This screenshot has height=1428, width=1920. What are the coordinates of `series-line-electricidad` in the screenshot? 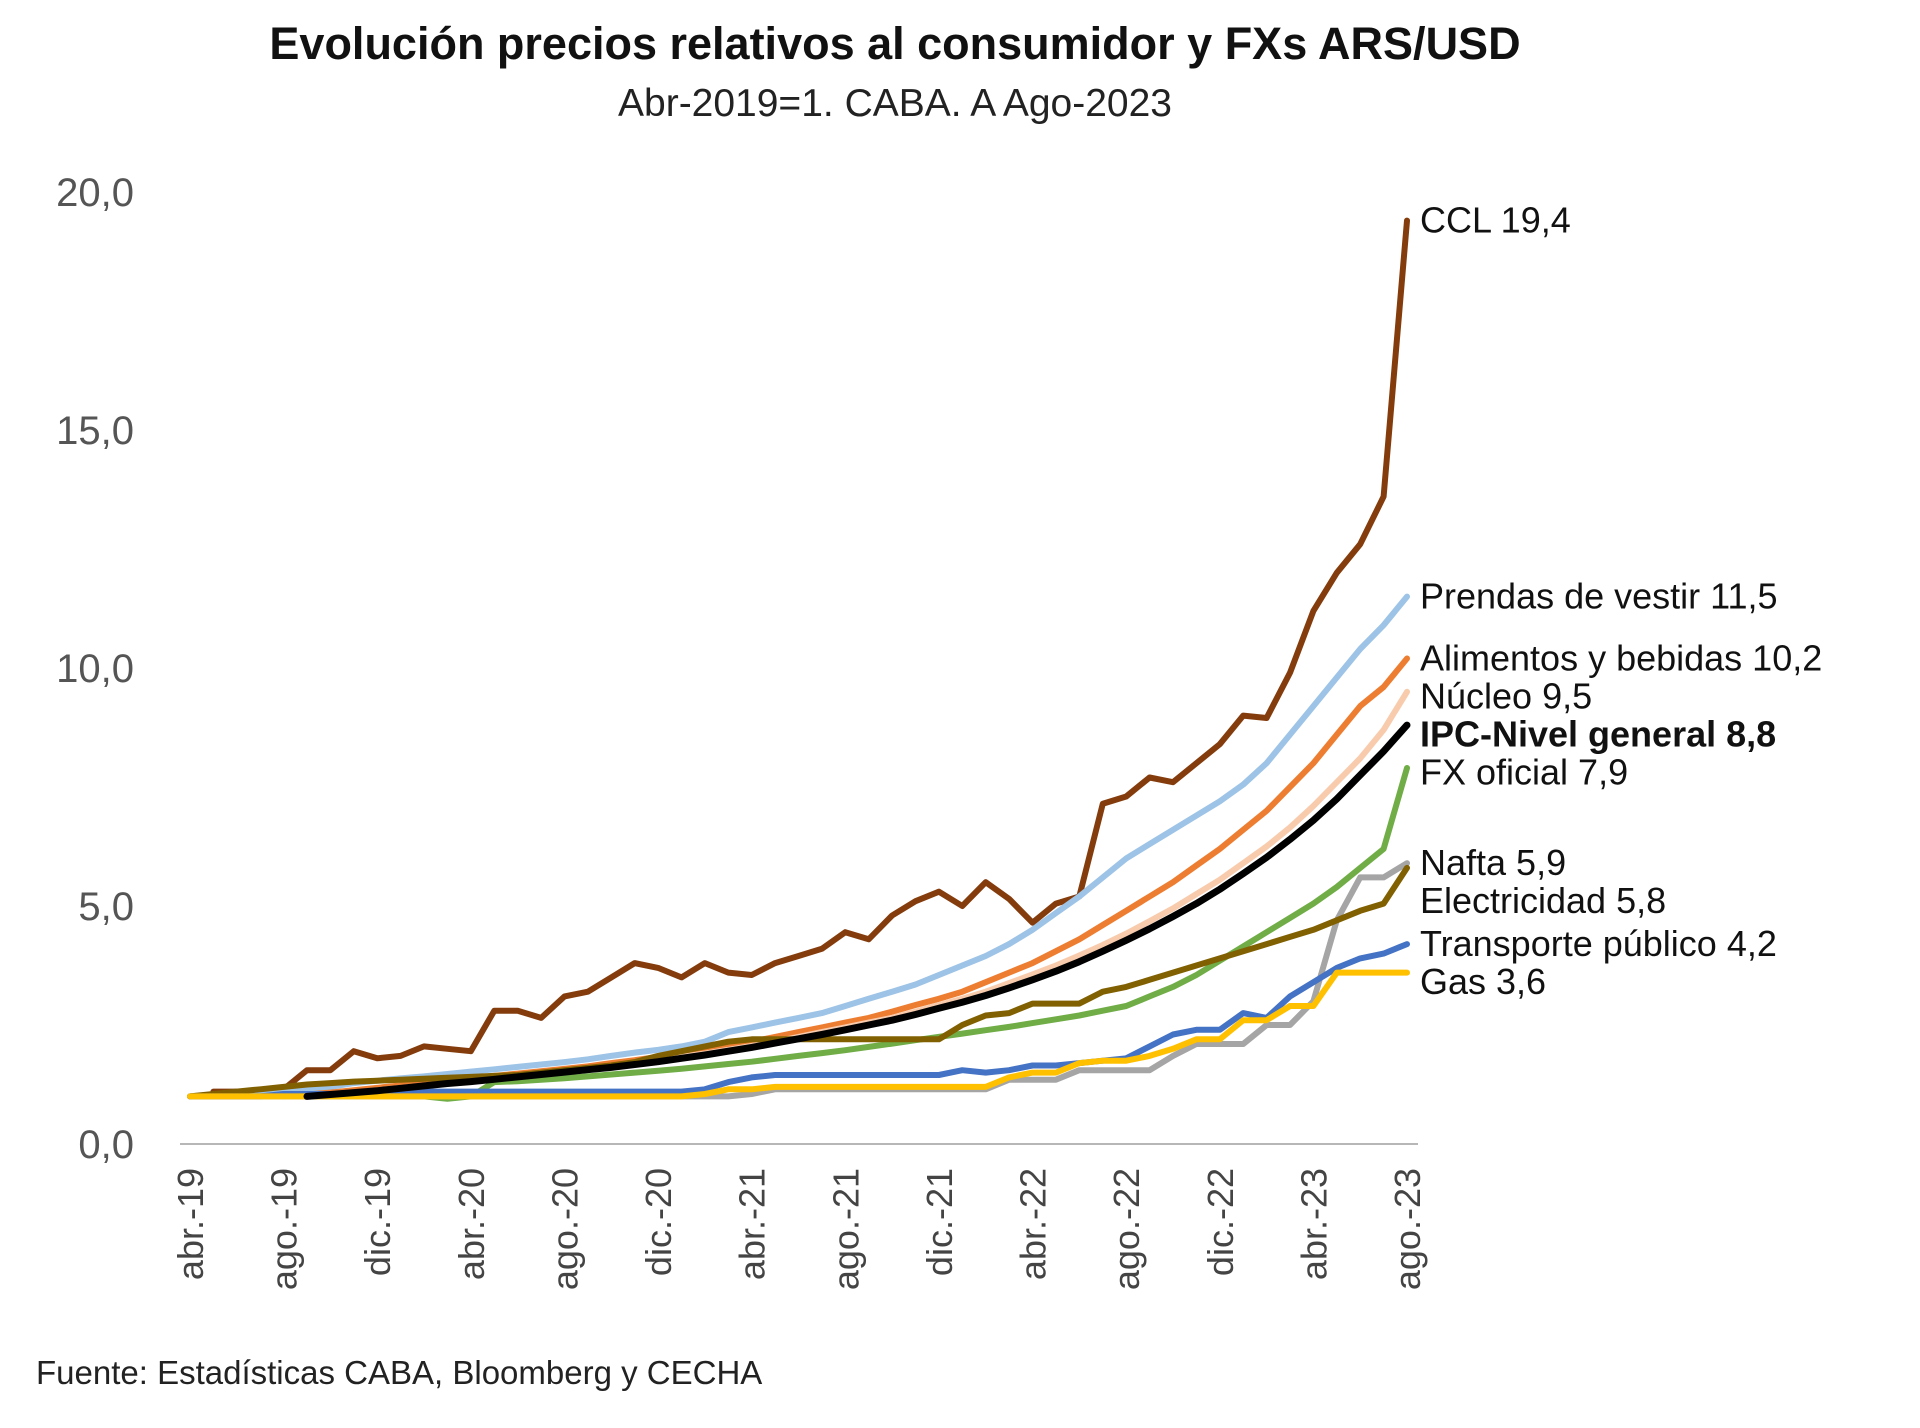 It's located at (798, 982).